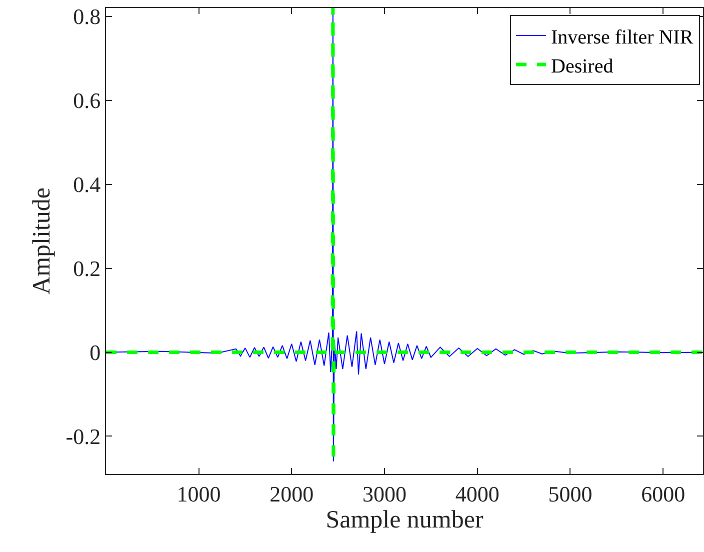 The image size is (704, 552). What do you see at coordinates (87, 101) in the screenshot?
I see `y-tick-label: 0.6` at bounding box center [87, 101].